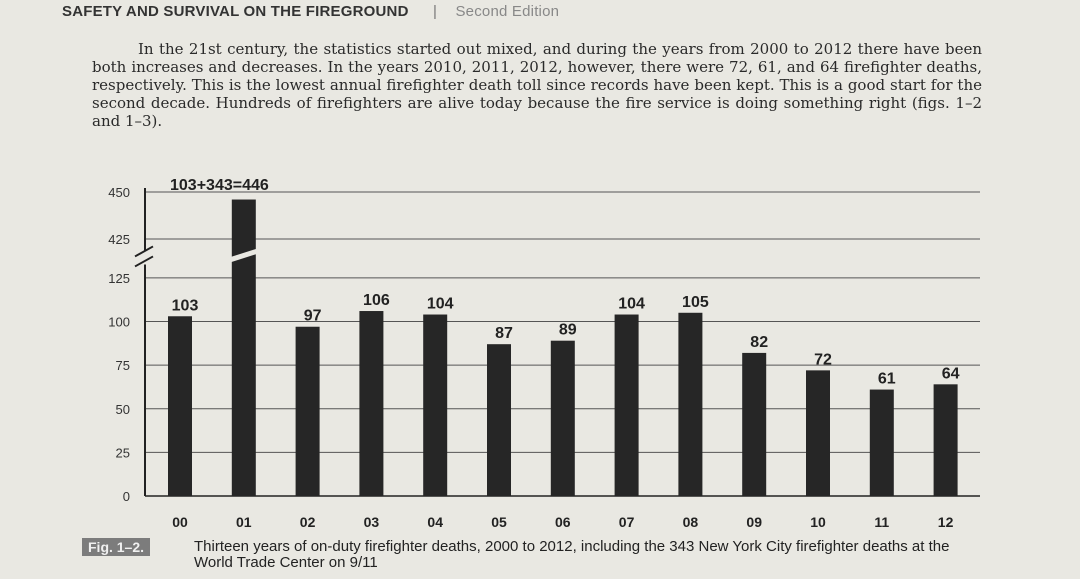 The image size is (1080, 579). Describe the element at coordinates (376, 300) in the screenshot. I see `data-label: 106` at that location.